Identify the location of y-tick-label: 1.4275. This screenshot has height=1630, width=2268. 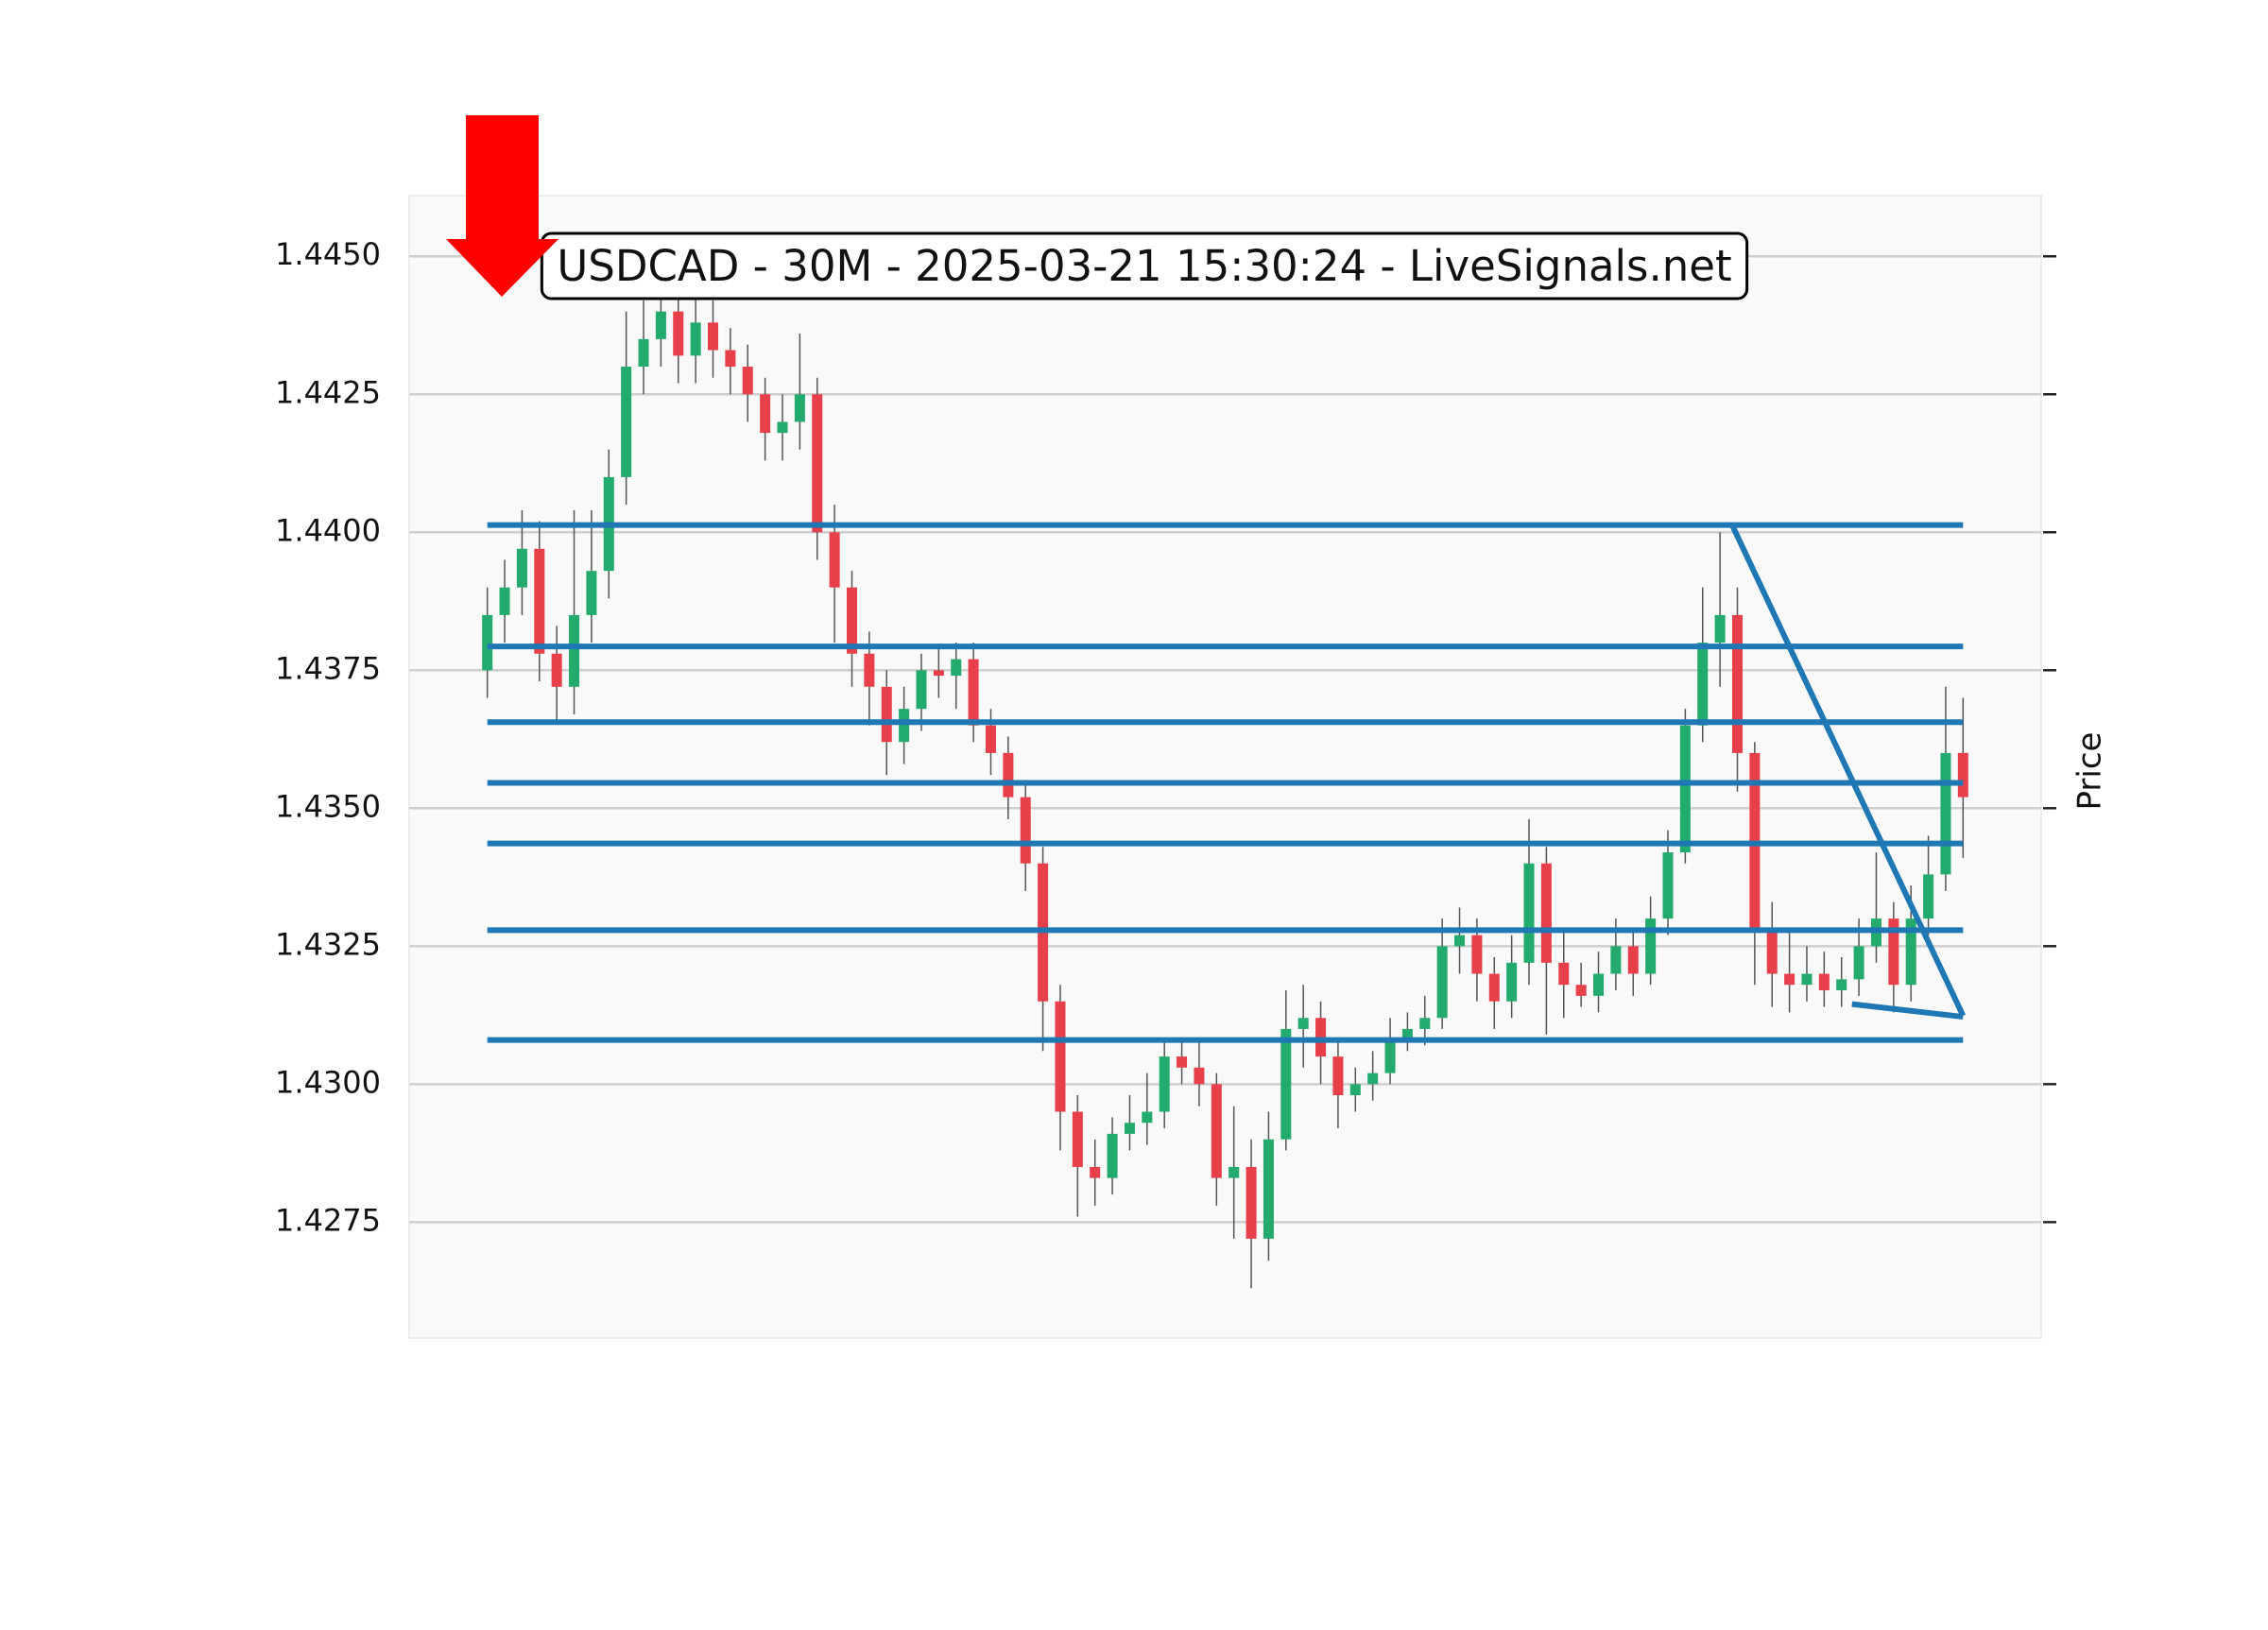
(328, 1220).